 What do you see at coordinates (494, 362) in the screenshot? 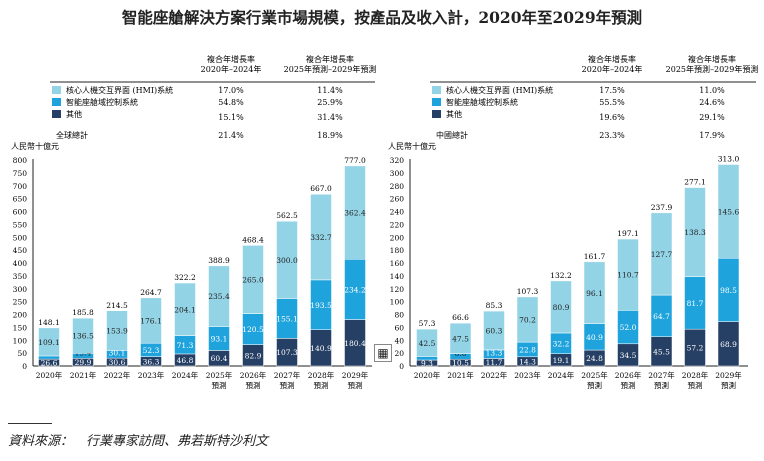
I see `data-label: 11.7` at bounding box center [494, 362].